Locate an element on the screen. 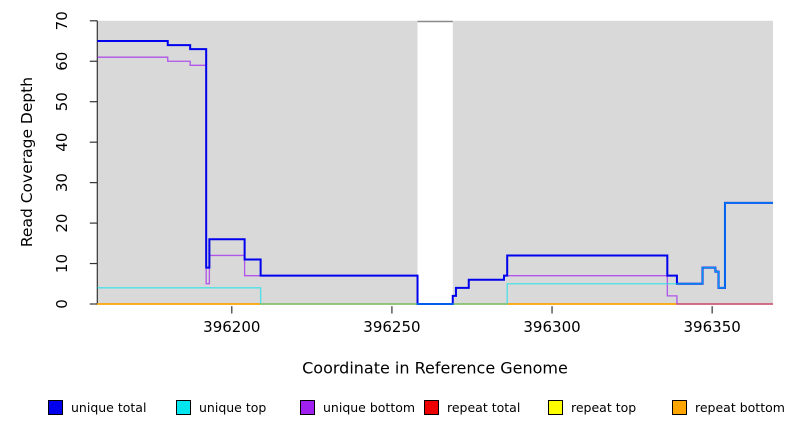 The image size is (792, 432). legend-swatch-repeat-top is located at coordinates (555, 407).